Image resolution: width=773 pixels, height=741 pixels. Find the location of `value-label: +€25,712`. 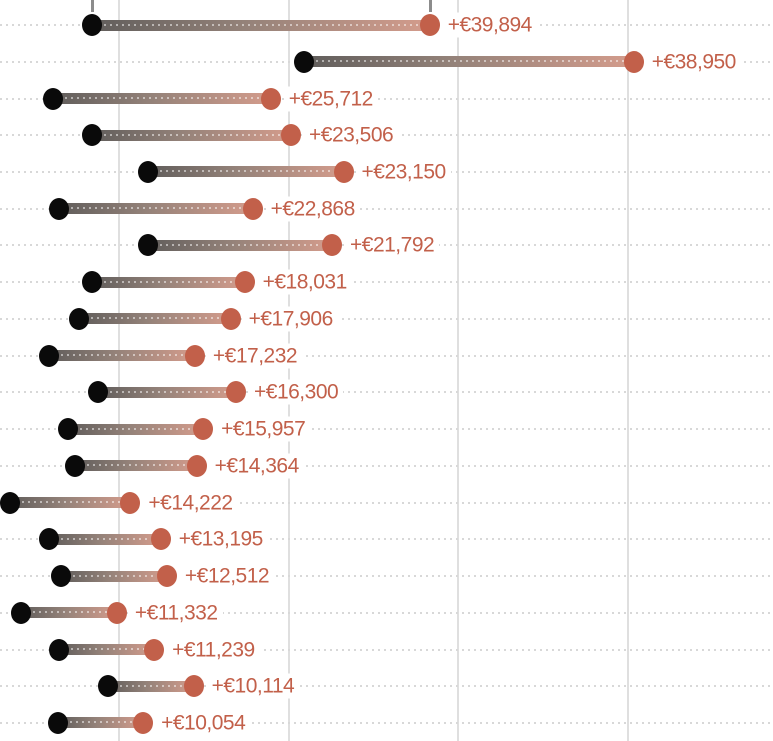

value-label: +€25,712 is located at coordinates (330, 98).